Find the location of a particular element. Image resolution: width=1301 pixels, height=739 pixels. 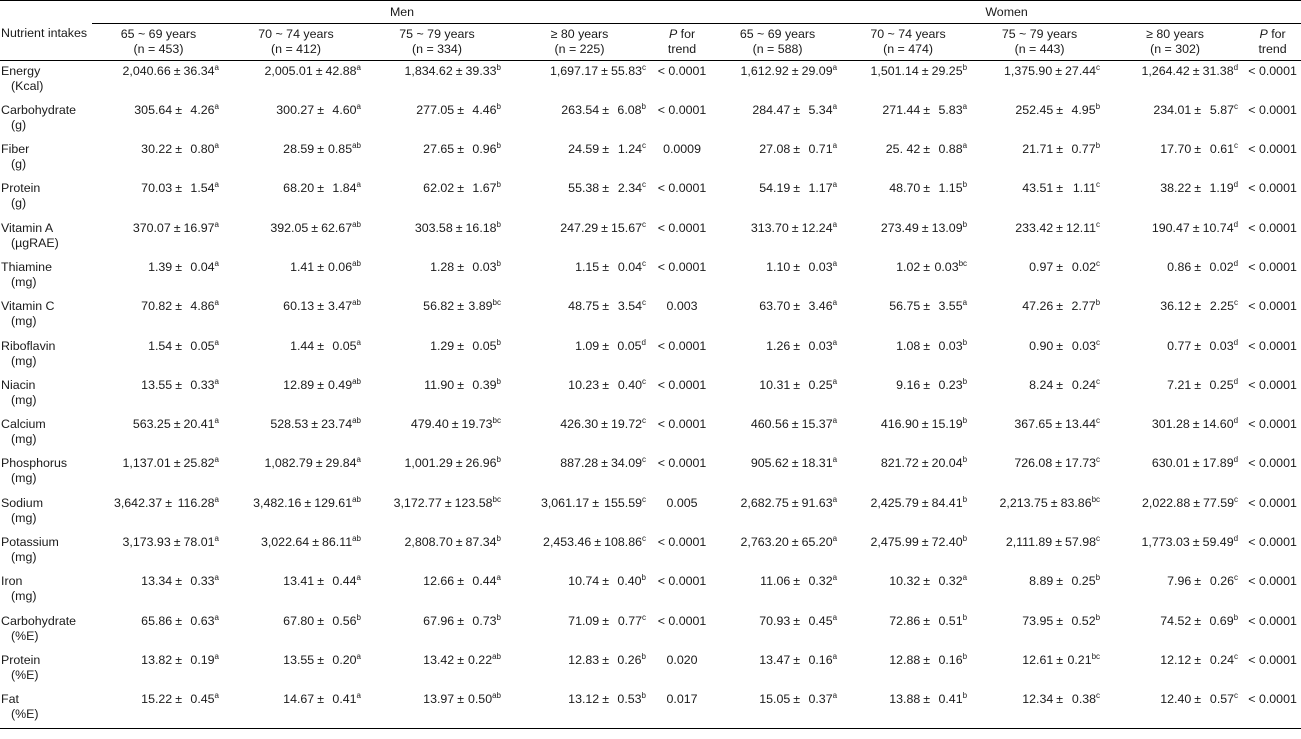

mean-se-cell: 3,482.16 ±129.61ab is located at coordinates (296, 512).